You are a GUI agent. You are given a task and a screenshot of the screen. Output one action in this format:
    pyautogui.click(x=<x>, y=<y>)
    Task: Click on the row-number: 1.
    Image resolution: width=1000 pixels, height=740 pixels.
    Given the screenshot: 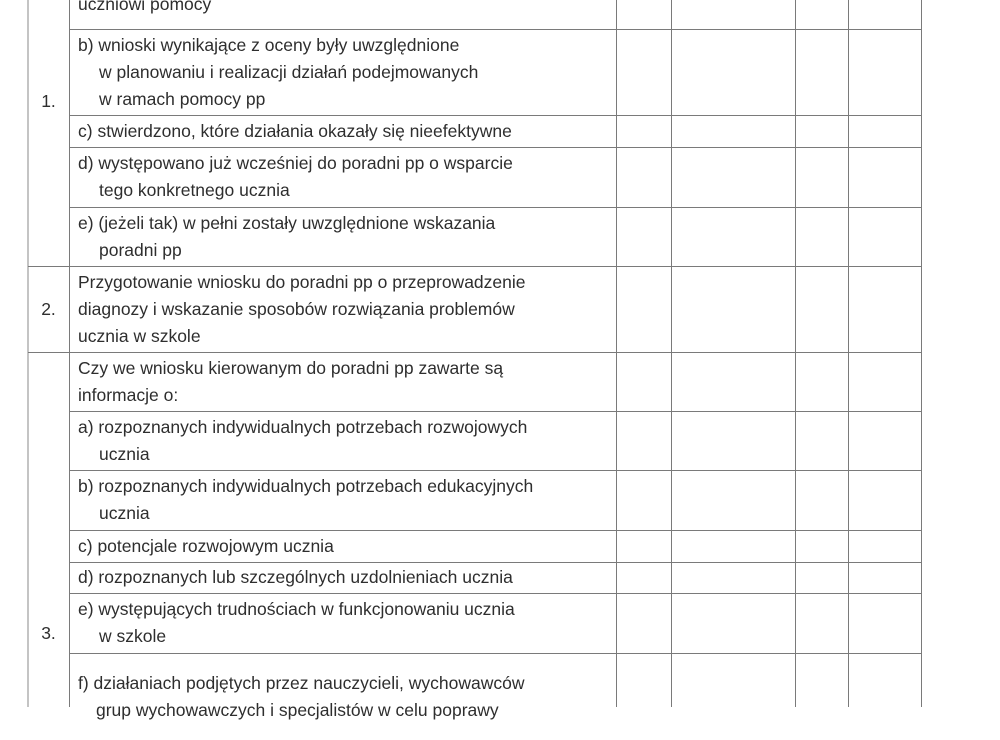 What is the action you would take?
    pyautogui.click(x=48, y=101)
    